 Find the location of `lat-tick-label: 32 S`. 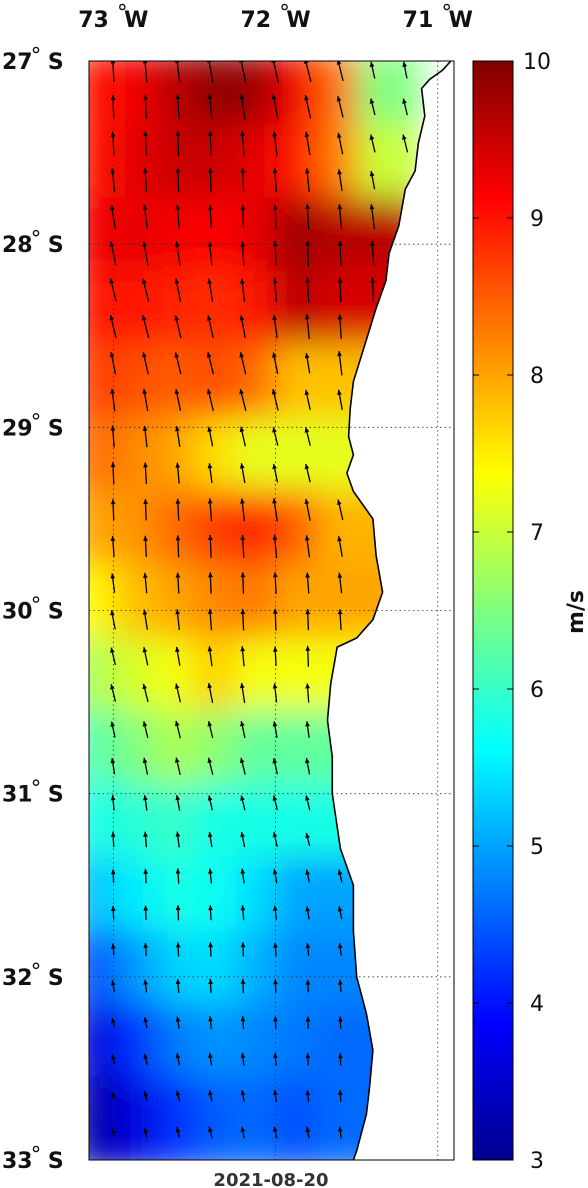

lat-tick-label: 32 S is located at coordinates (33, 978).